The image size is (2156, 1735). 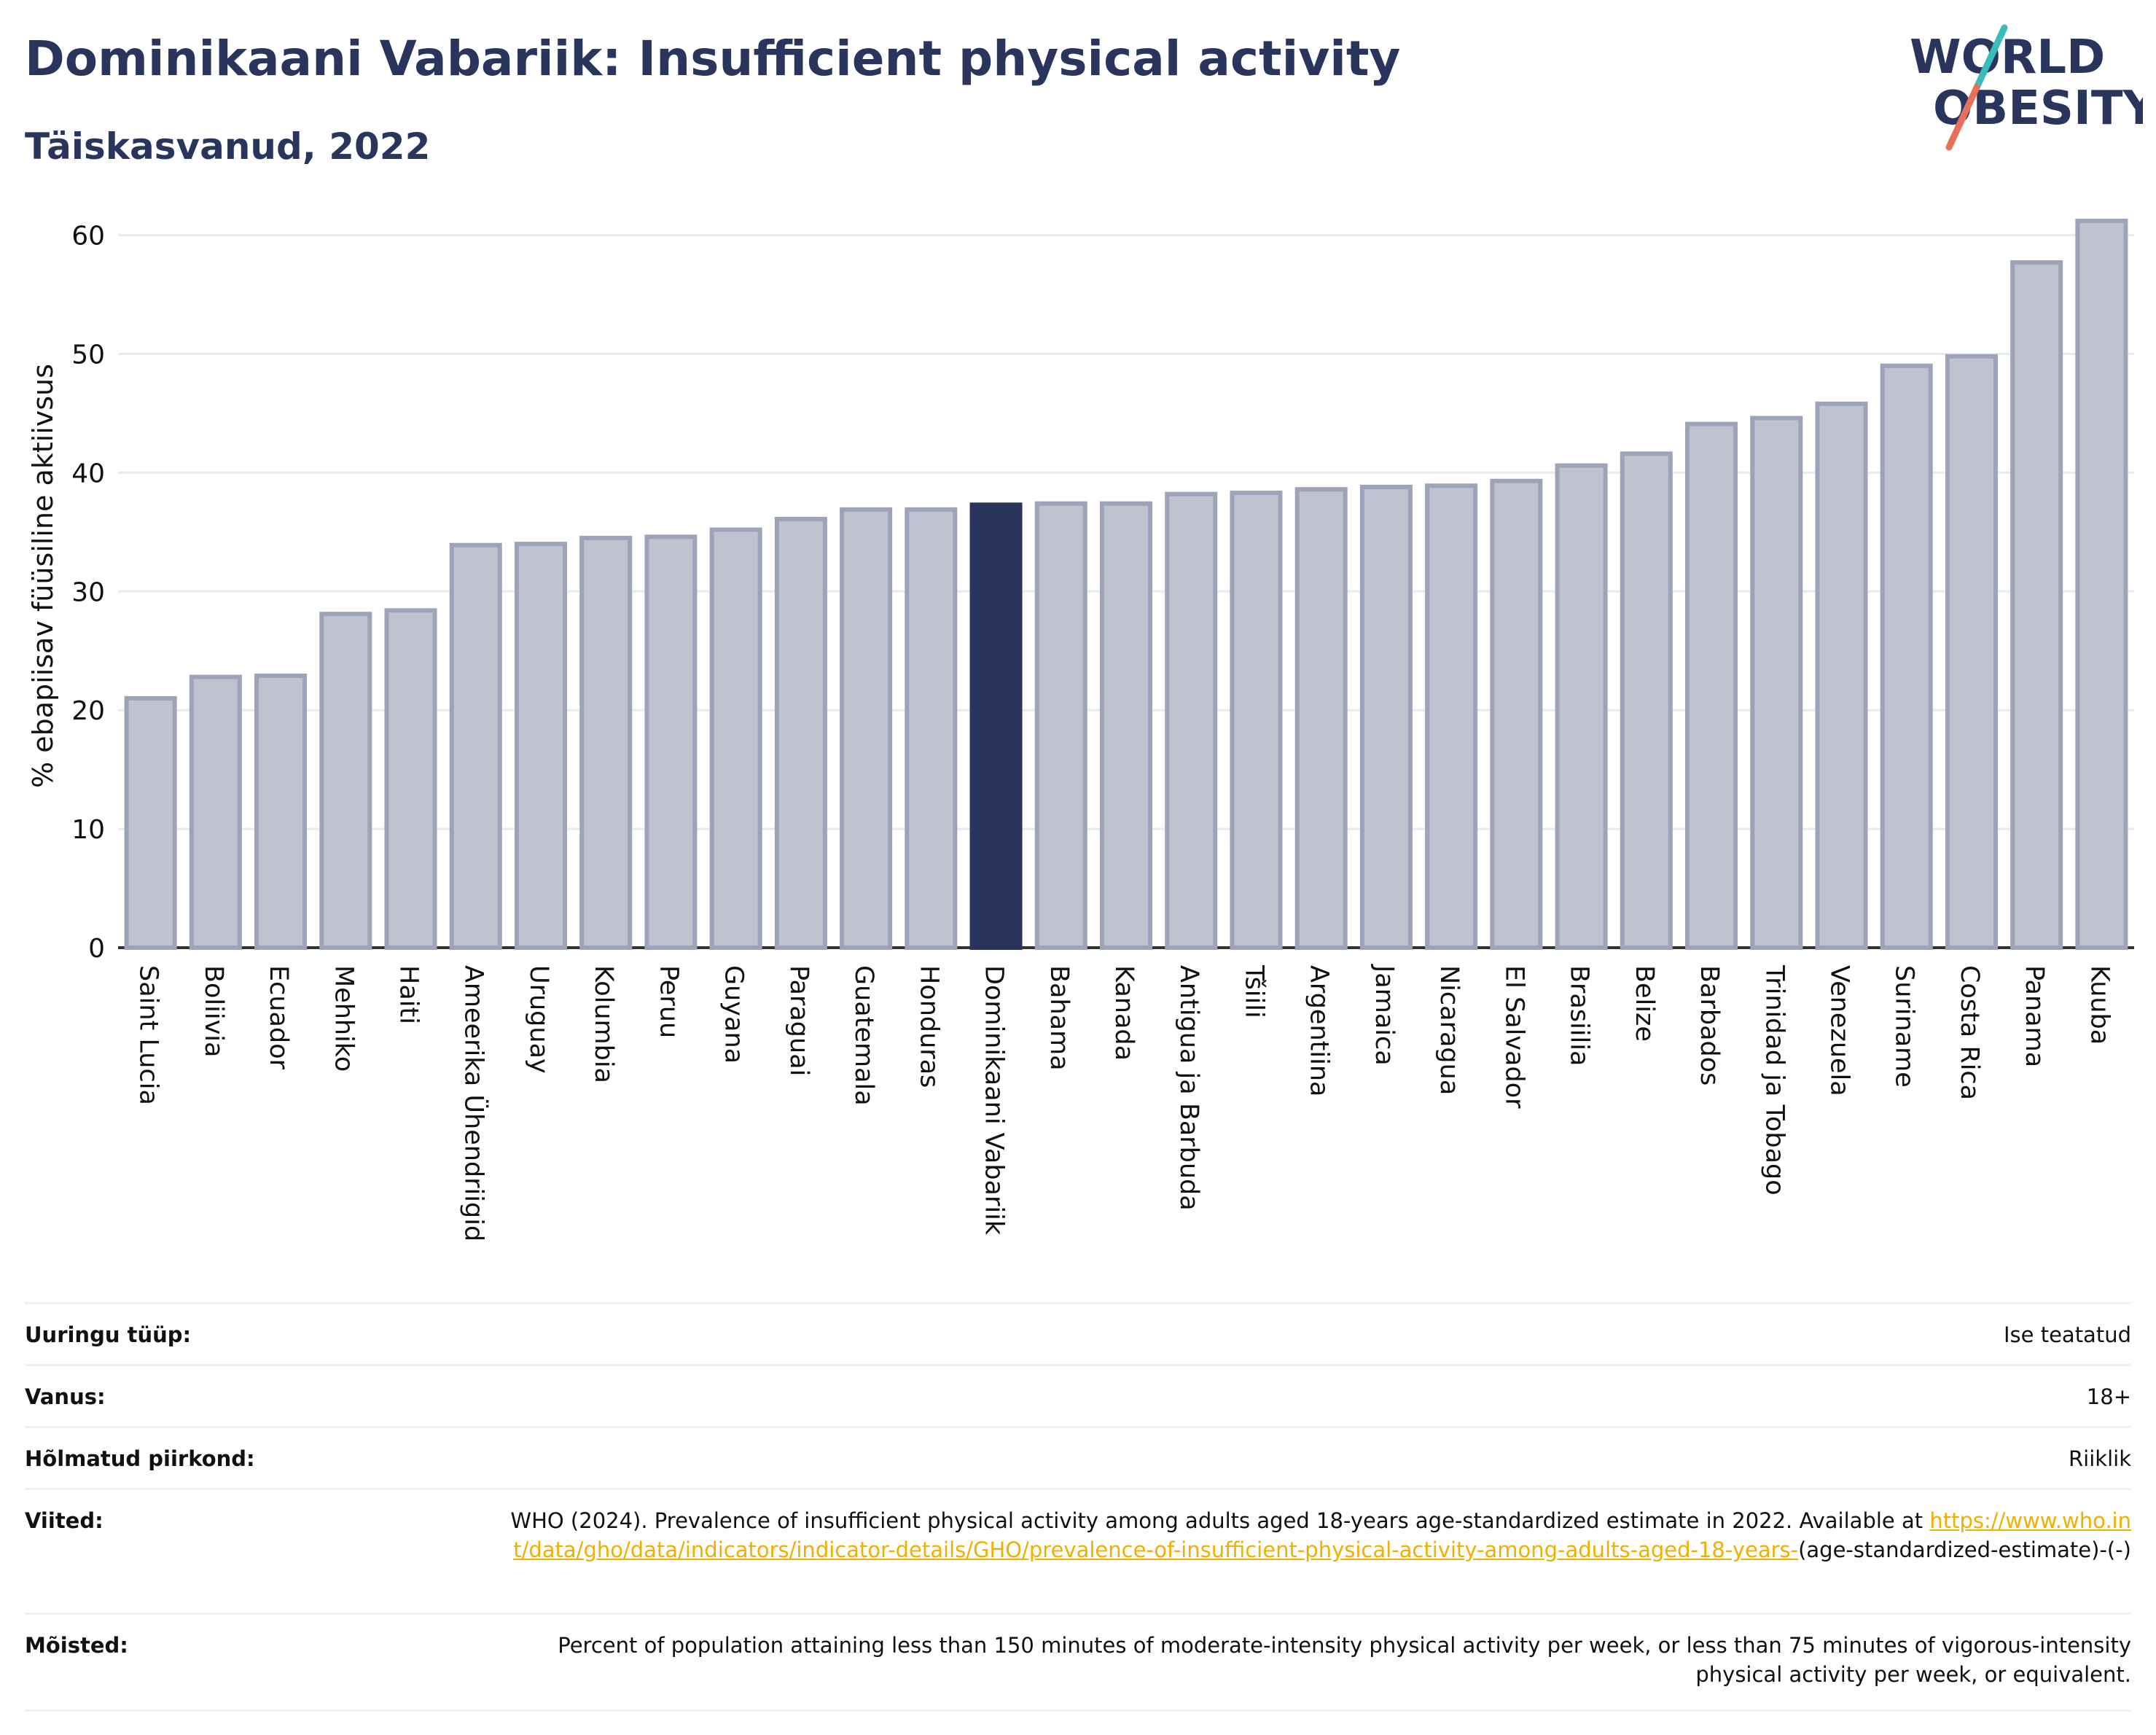 I want to click on y-tick-label: 40, so click(x=88, y=473).